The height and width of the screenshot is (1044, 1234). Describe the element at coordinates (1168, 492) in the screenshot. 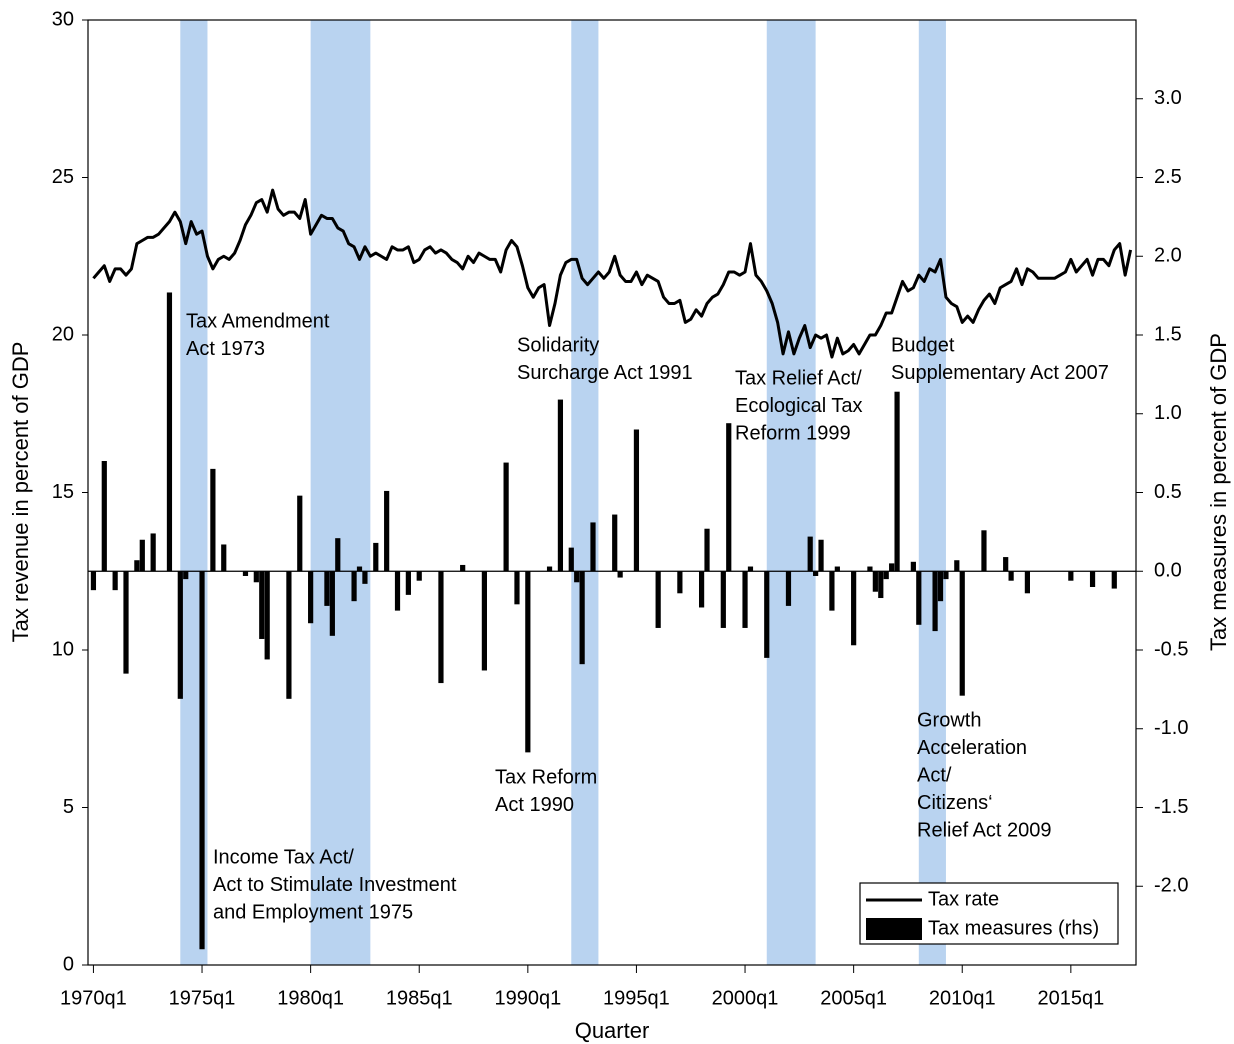

I see `y2-tick-label: 0.5` at that location.